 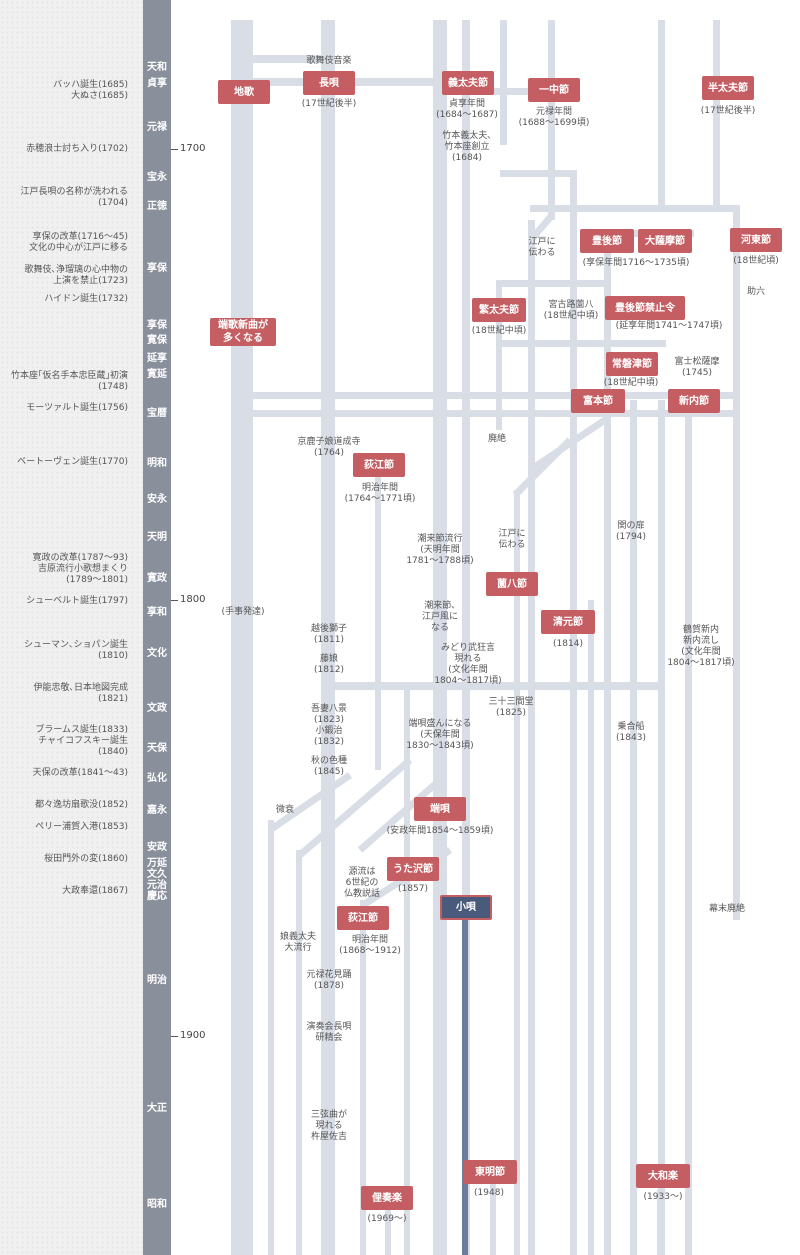 What do you see at coordinates (568, 644) in the screenshot?
I see `annotation-text: (1814)` at bounding box center [568, 644].